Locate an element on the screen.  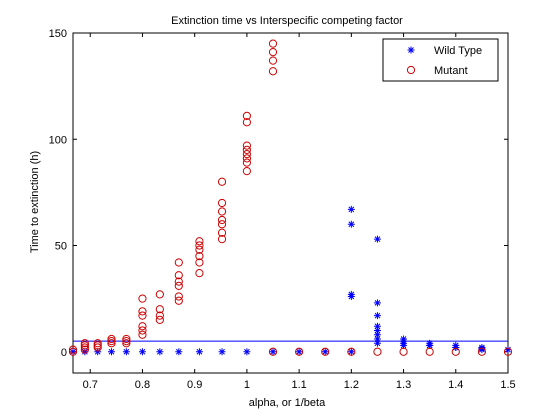
x-axis-label: alpha, or 1/beta is located at coordinates (287, 403).